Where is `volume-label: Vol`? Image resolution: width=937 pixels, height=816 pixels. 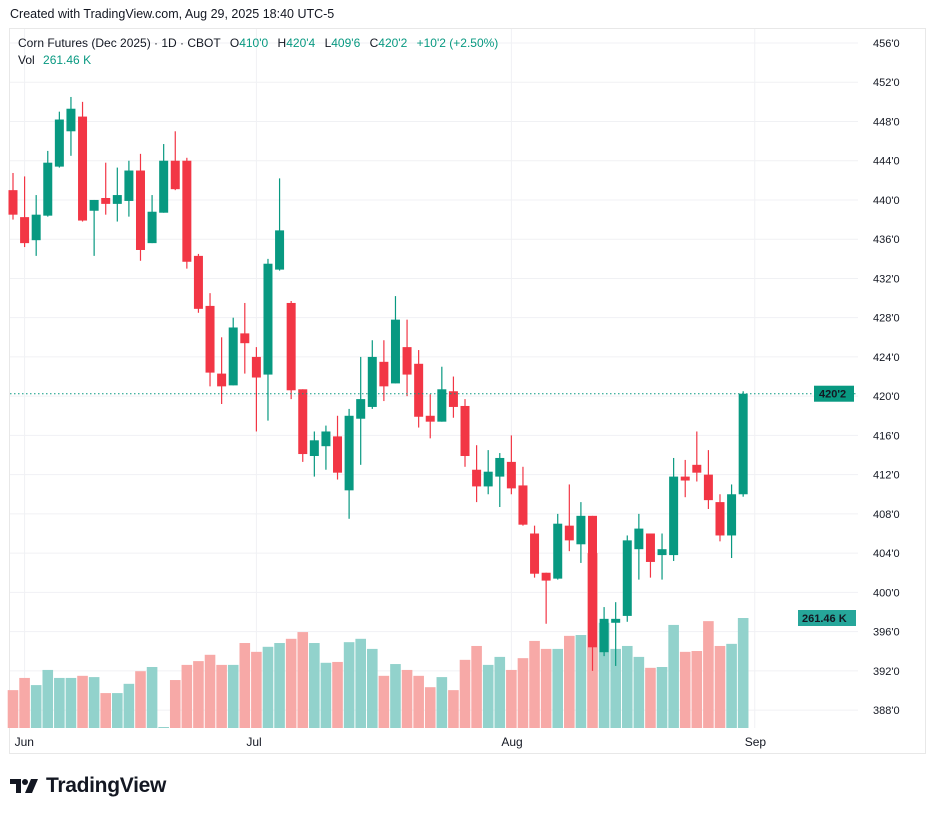 volume-label: Vol is located at coordinates (26, 60).